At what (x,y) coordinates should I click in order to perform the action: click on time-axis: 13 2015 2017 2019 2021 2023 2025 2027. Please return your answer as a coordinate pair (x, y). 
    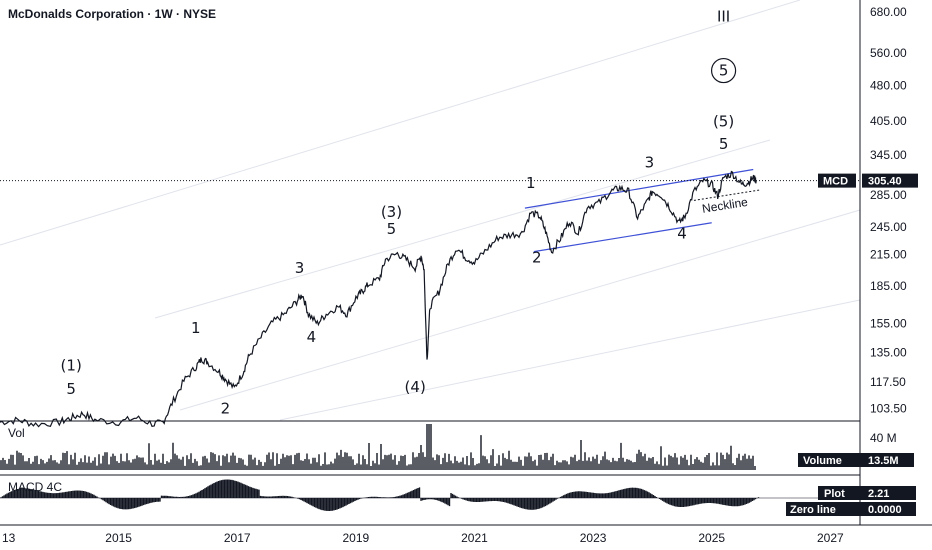
    Looking at the image, I should click on (423, 538).